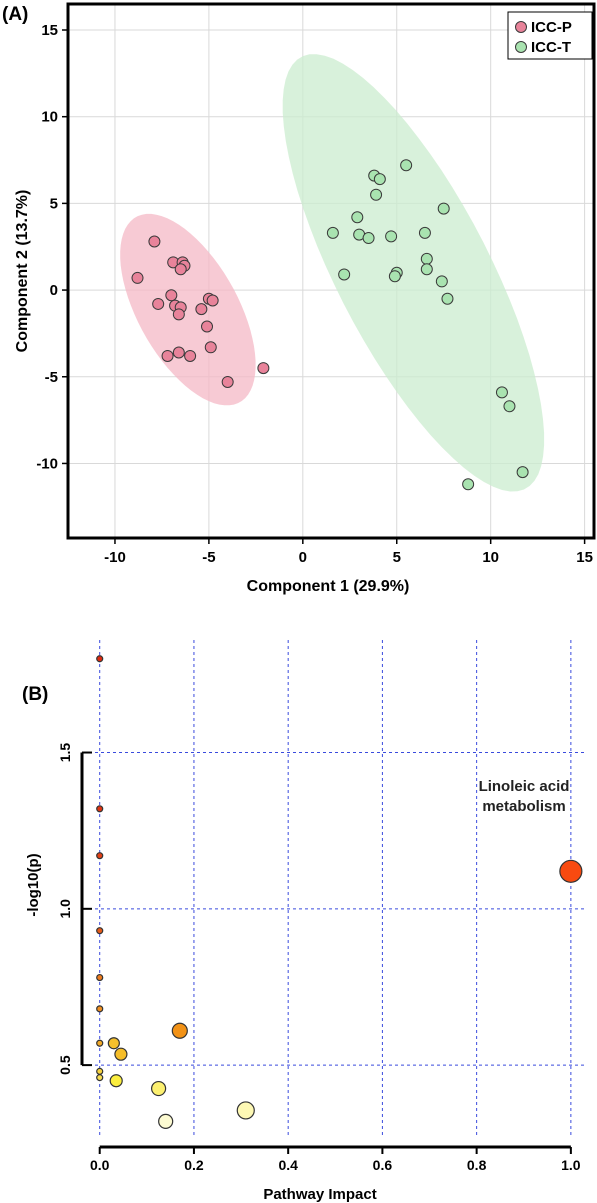 The height and width of the screenshot is (1203, 597). Describe the element at coordinates (208, 557) in the screenshot. I see `x-tick-label: -5` at that location.